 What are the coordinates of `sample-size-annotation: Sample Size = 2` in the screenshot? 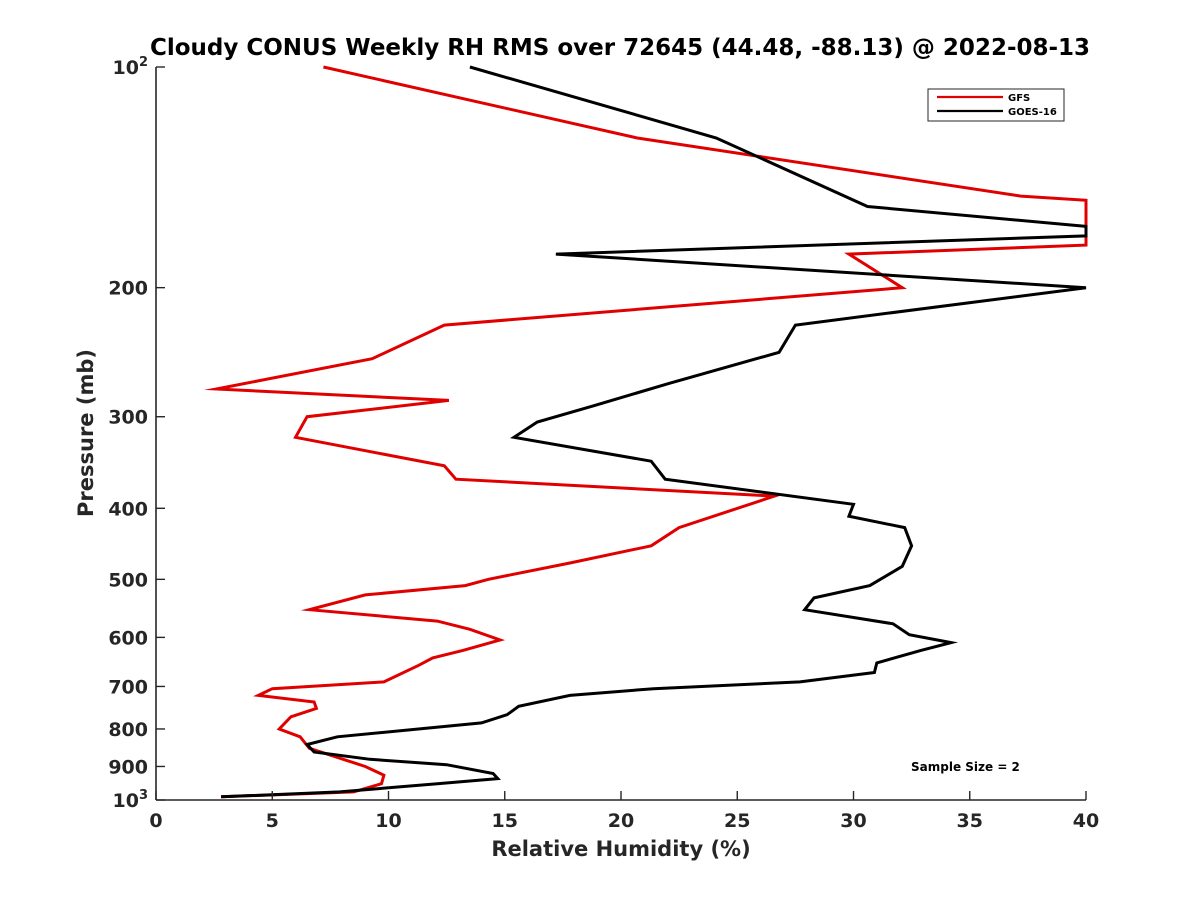 It's located at (965, 767).